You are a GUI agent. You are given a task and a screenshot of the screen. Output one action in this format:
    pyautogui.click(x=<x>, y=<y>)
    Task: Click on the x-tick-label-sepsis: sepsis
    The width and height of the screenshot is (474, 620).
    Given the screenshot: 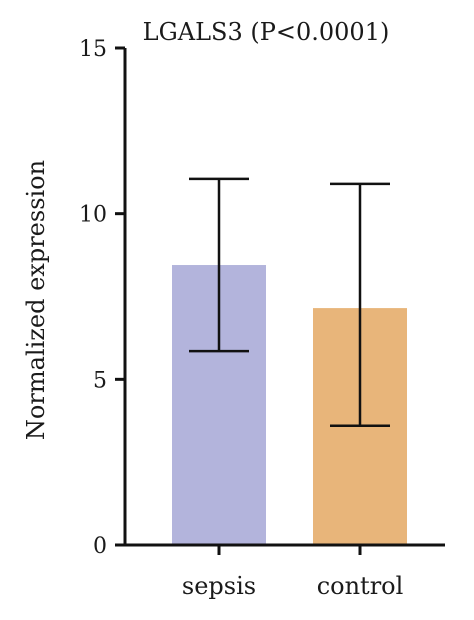 What is the action you would take?
    pyautogui.click(x=219, y=586)
    